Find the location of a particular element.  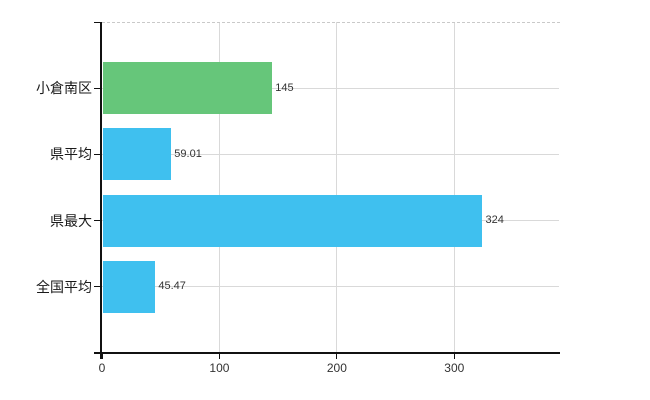

category-label: 県平均 is located at coordinates (71, 154).